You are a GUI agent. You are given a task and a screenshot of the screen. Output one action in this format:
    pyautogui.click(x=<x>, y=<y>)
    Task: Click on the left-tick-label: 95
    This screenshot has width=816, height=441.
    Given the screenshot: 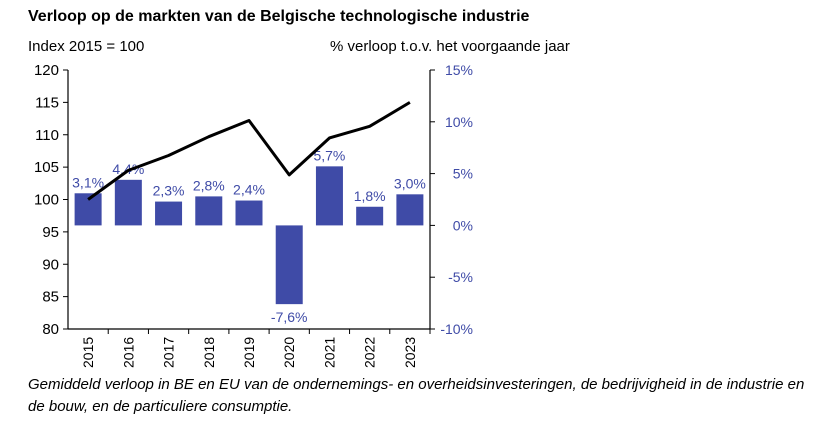 What is the action you would take?
    pyautogui.click(x=50, y=232)
    